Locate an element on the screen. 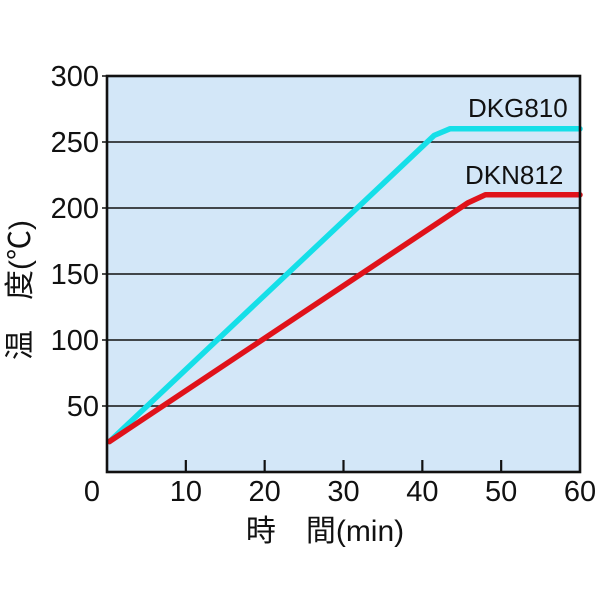 This screenshot has height=600, width=600. y-tick-label-300: 300 is located at coordinates (75, 77).